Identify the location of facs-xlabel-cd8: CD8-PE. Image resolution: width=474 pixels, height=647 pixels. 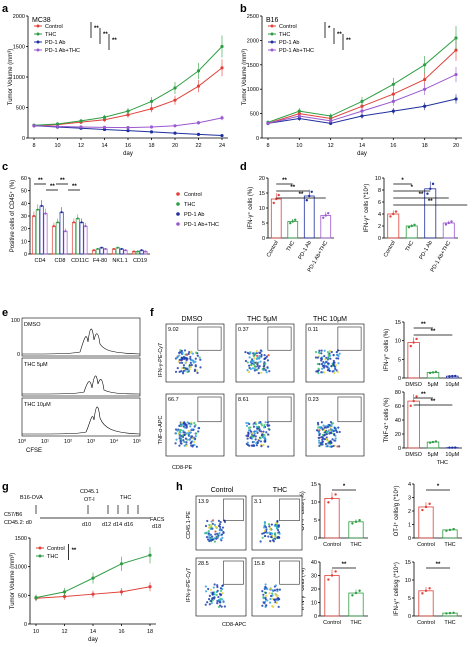
(182, 468).